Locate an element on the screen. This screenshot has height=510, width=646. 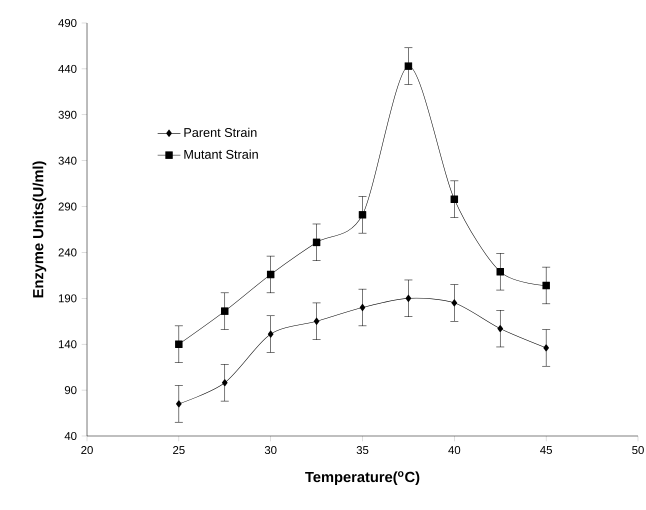
y-tick-label: 90 is located at coordinates (70, 390).